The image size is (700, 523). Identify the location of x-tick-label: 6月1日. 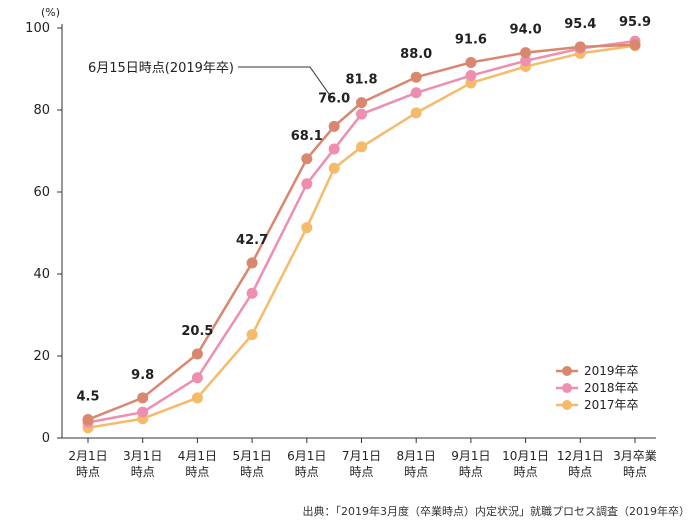
(306, 456).